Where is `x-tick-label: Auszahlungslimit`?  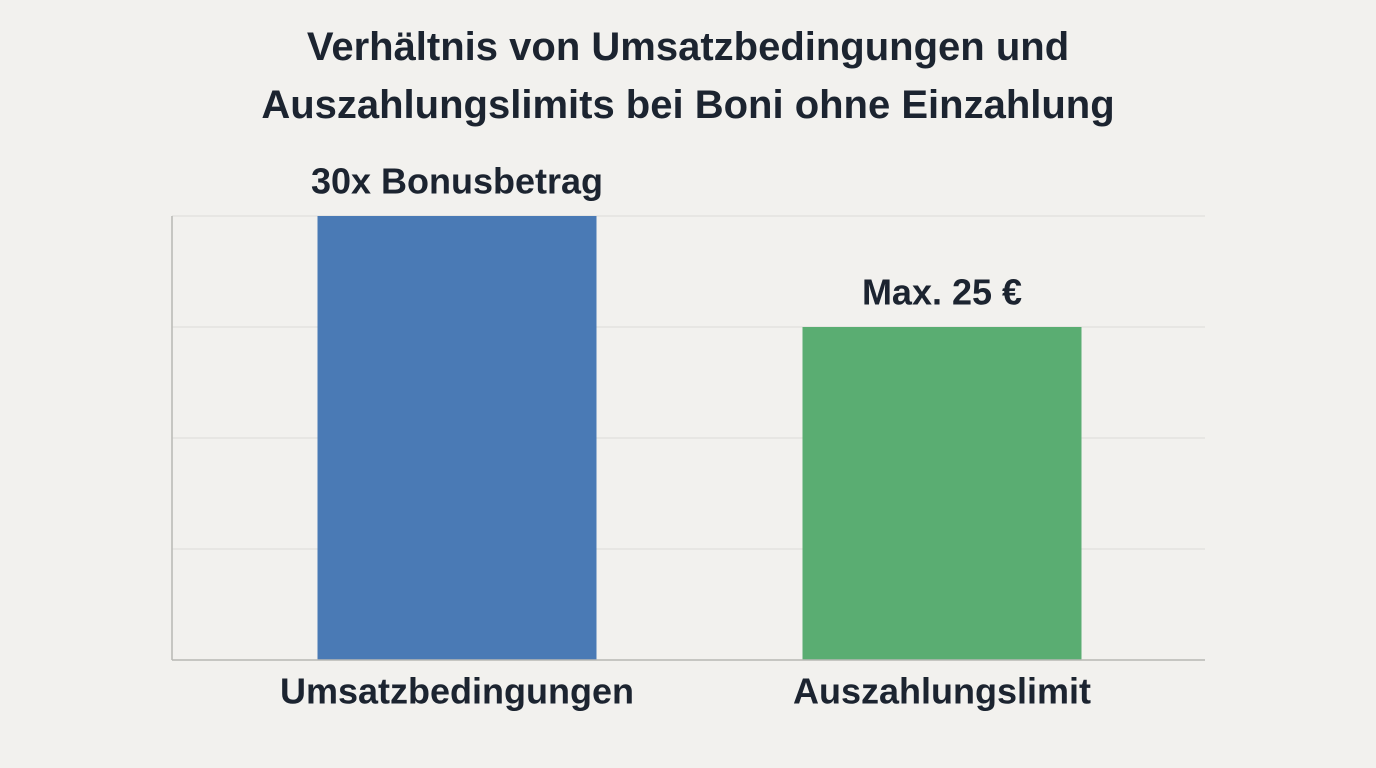 x-tick-label: Auszahlungslimit is located at coordinates (942, 691).